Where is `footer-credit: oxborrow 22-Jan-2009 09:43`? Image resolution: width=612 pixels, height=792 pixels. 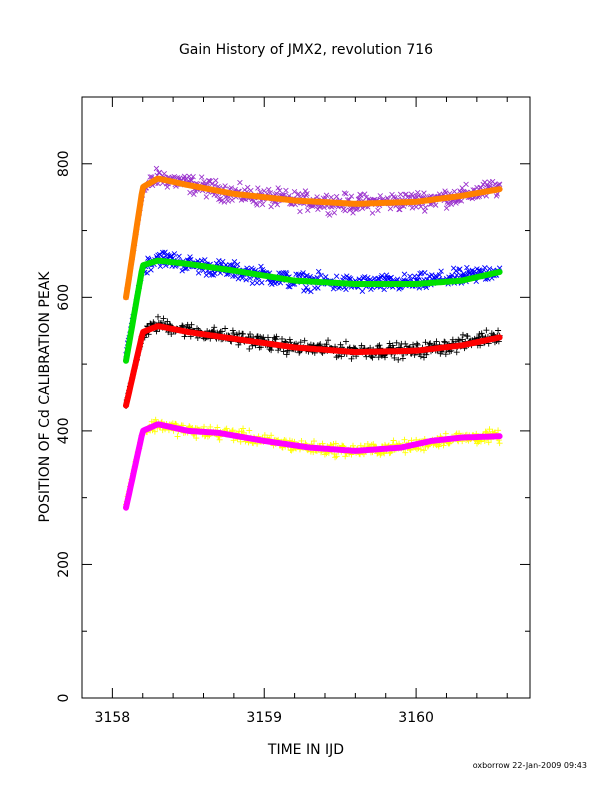 footer-credit: oxborrow 22-Jan-2009 09:43 is located at coordinates (530, 765).